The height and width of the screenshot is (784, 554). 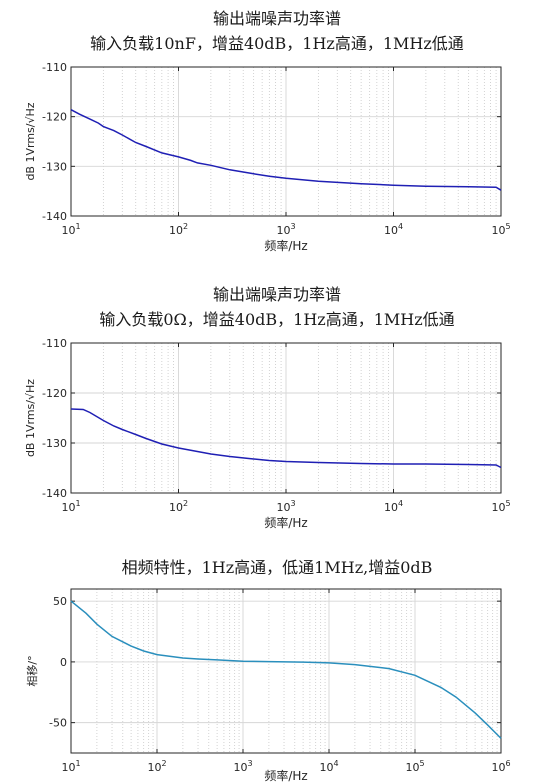 I want to click on y-tick-label: 50, so click(x=60, y=601).